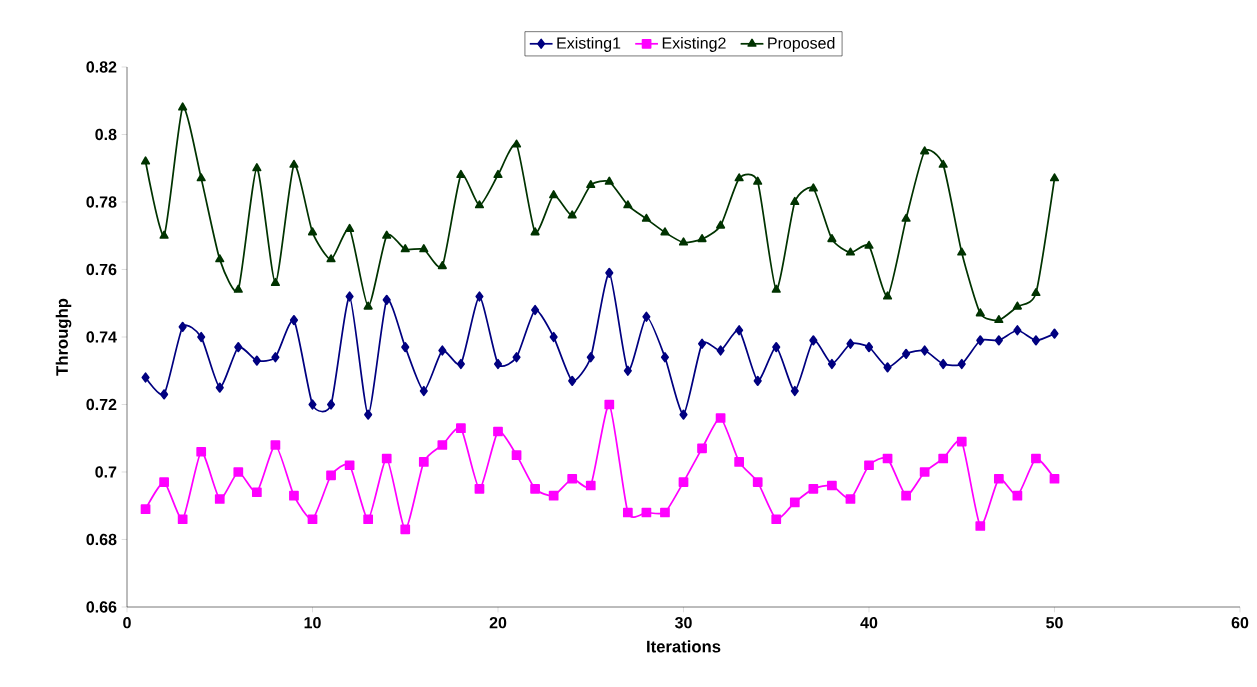  What do you see at coordinates (684, 646) in the screenshot?
I see `x-axis-title: Iterations` at bounding box center [684, 646].